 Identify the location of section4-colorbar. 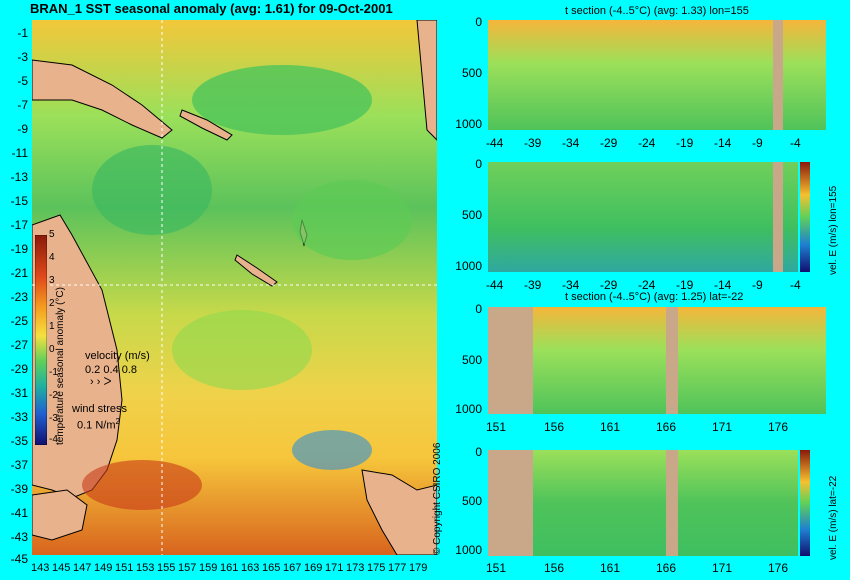
(805, 503).